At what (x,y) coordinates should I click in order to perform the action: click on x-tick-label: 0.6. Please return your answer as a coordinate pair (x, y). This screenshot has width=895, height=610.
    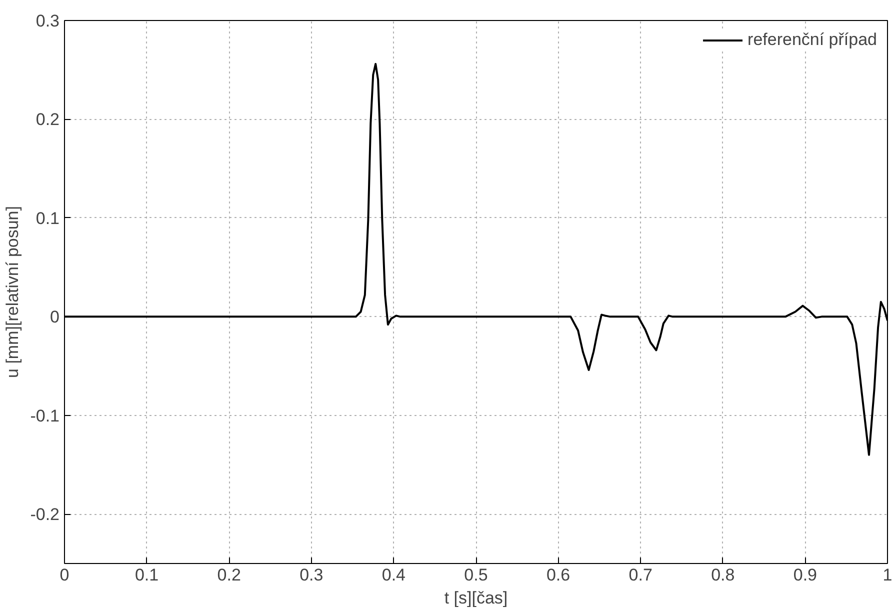
    Looking at the image, I should click on (558, 575).